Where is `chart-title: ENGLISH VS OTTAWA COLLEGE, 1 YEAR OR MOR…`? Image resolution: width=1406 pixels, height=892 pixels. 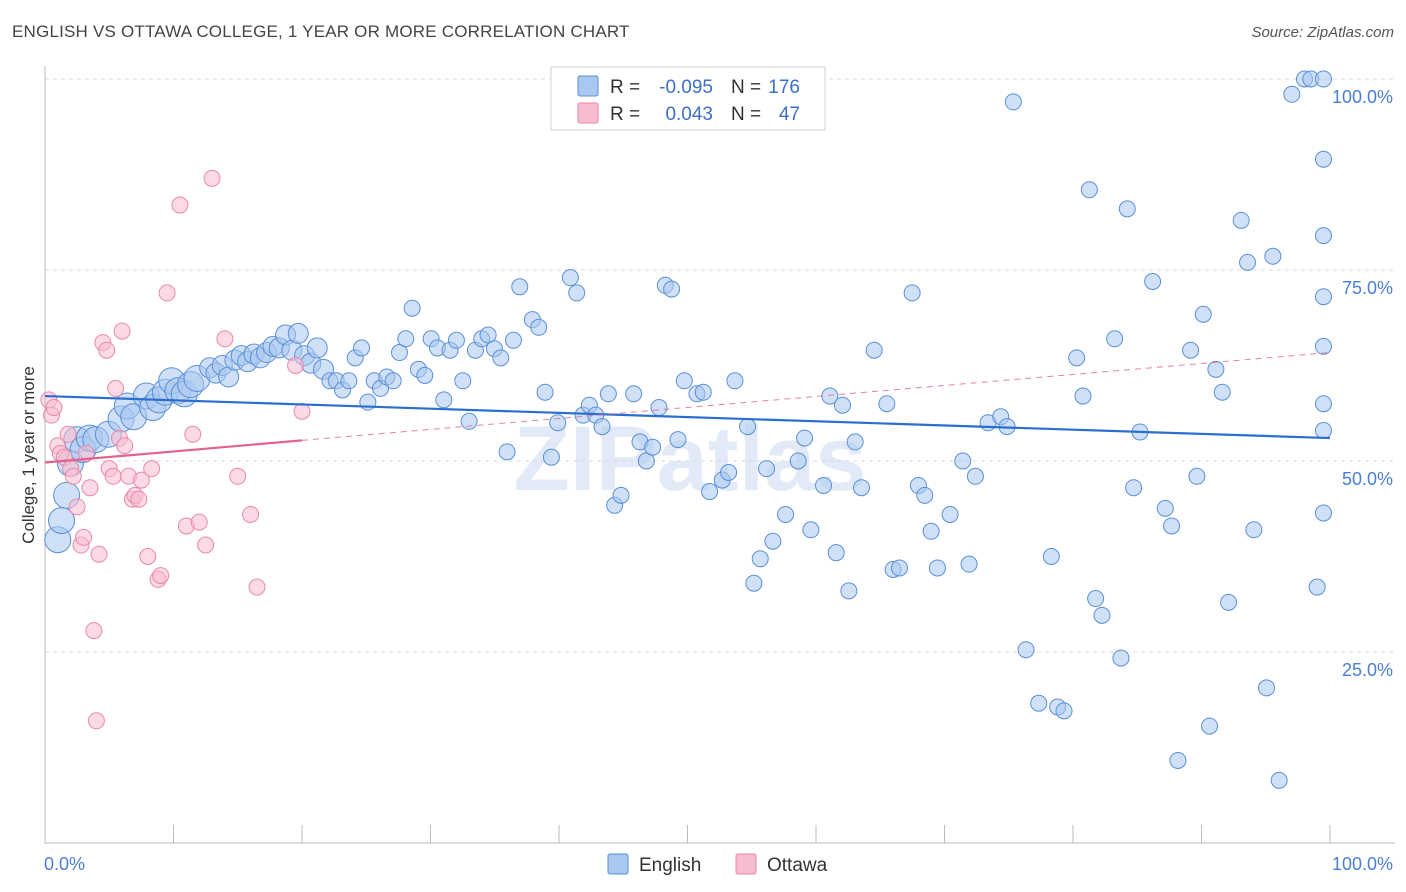 chart-title: ENGLISH VS OTTAWA COLLEGE, 1 YEAR OR MOR… is located at coordinates (321, 31).